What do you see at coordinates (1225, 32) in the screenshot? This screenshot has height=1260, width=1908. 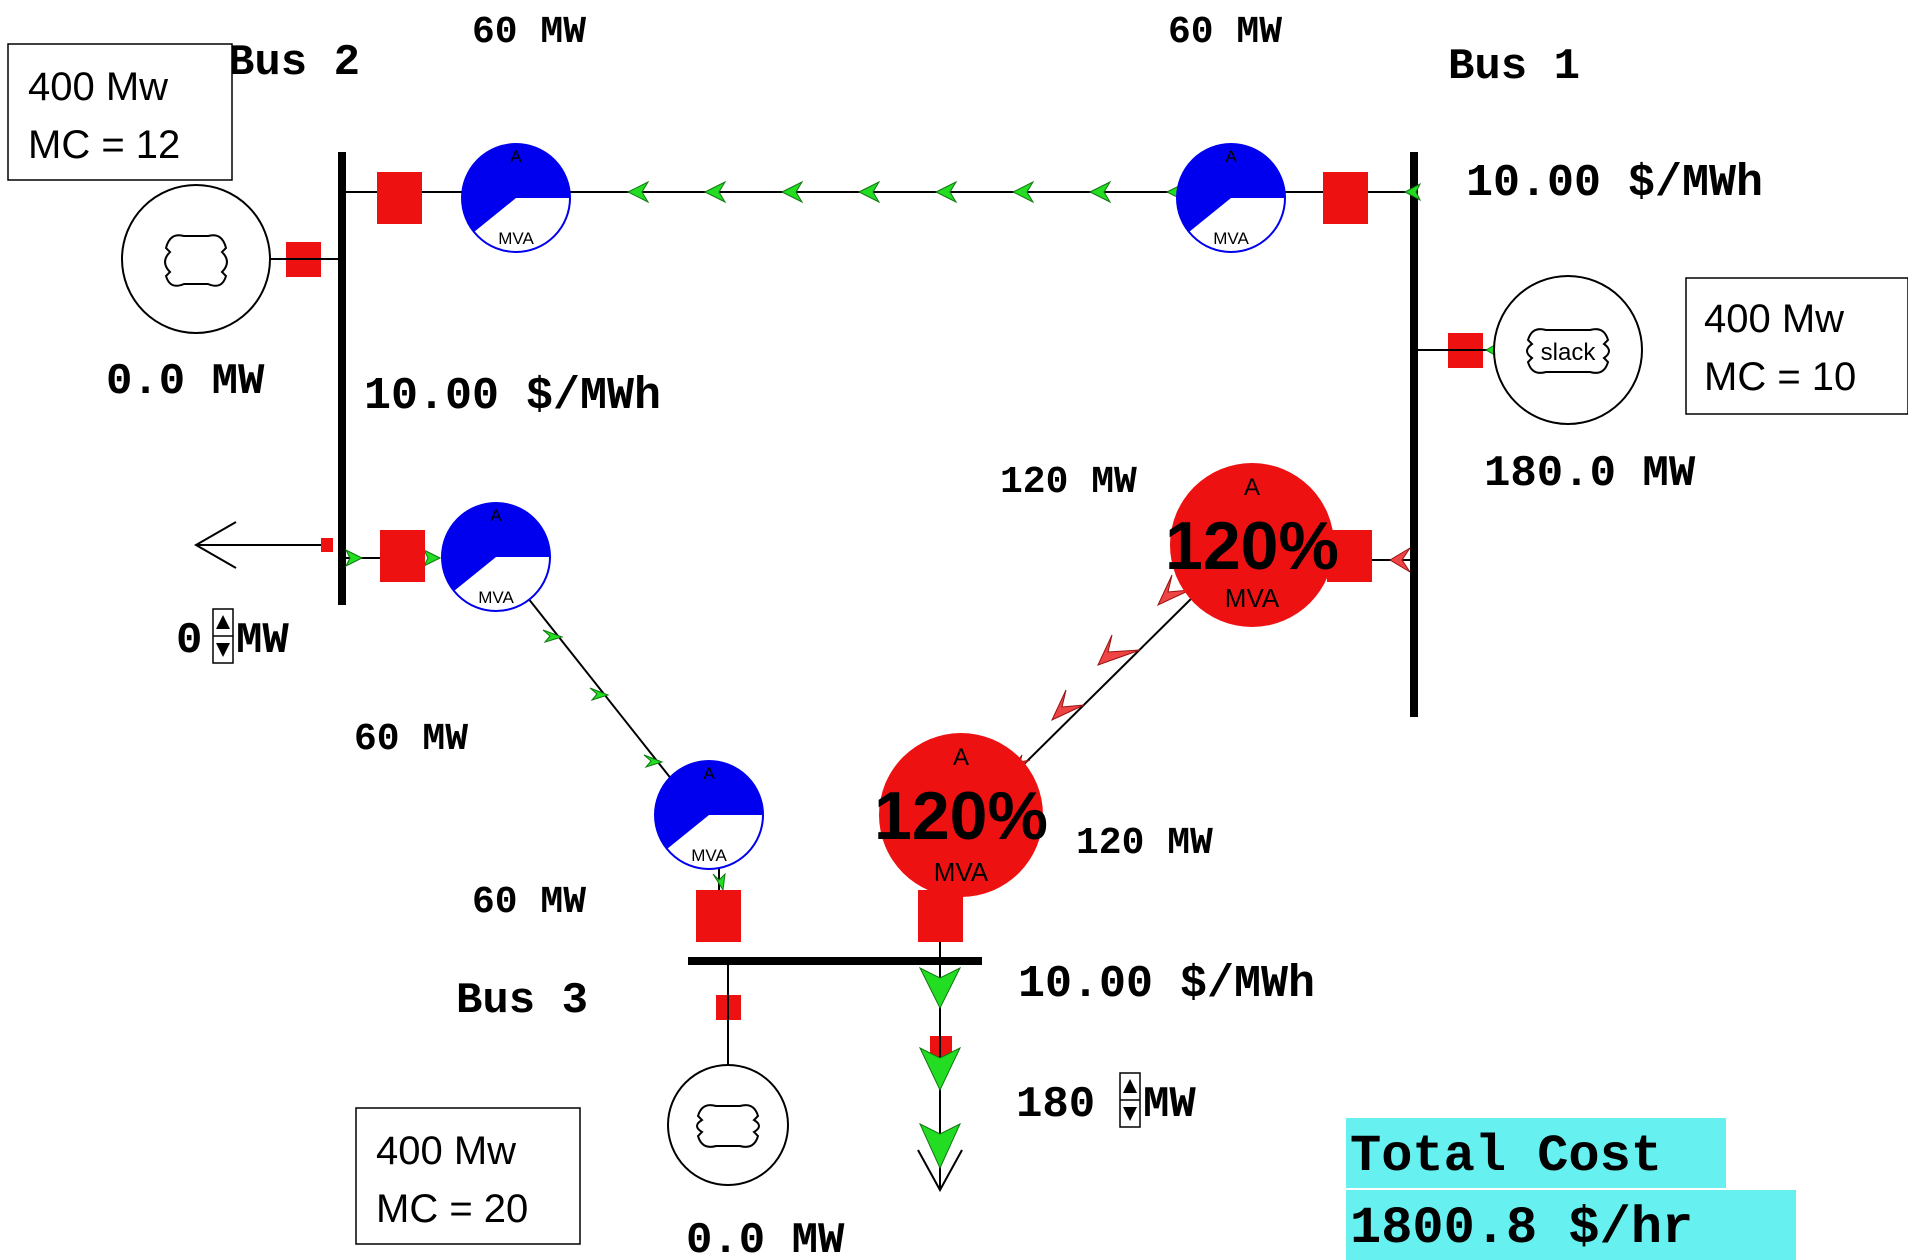 I see `line12-flow-bus1: 60 MW` at bounding box center [1225, 32].